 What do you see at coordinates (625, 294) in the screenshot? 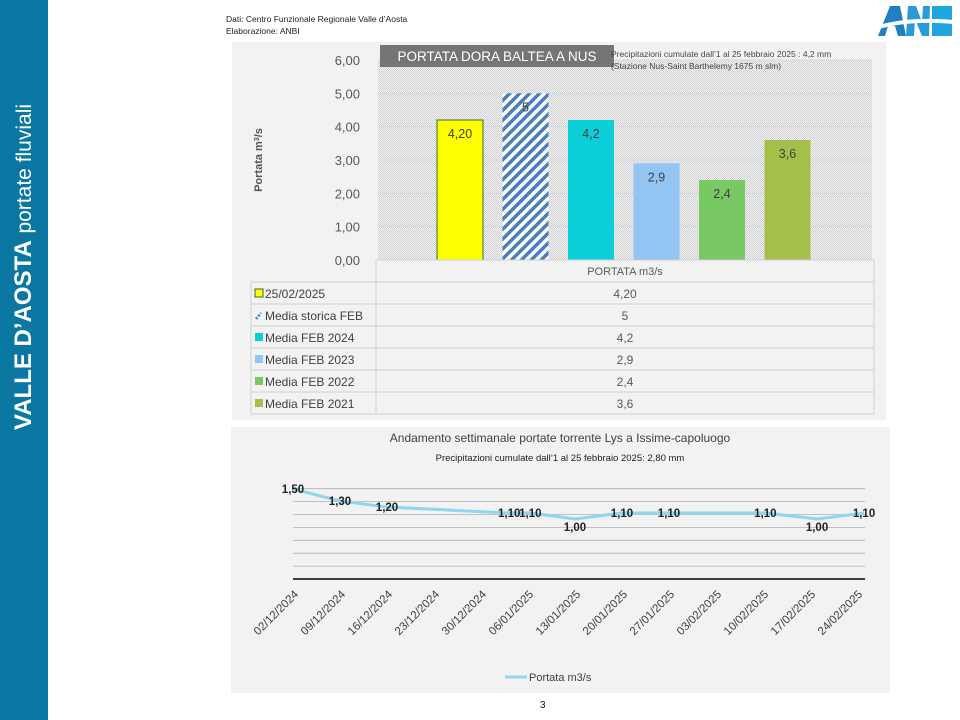
I see `table-value: 4,20` at bounding box center [625, 294].